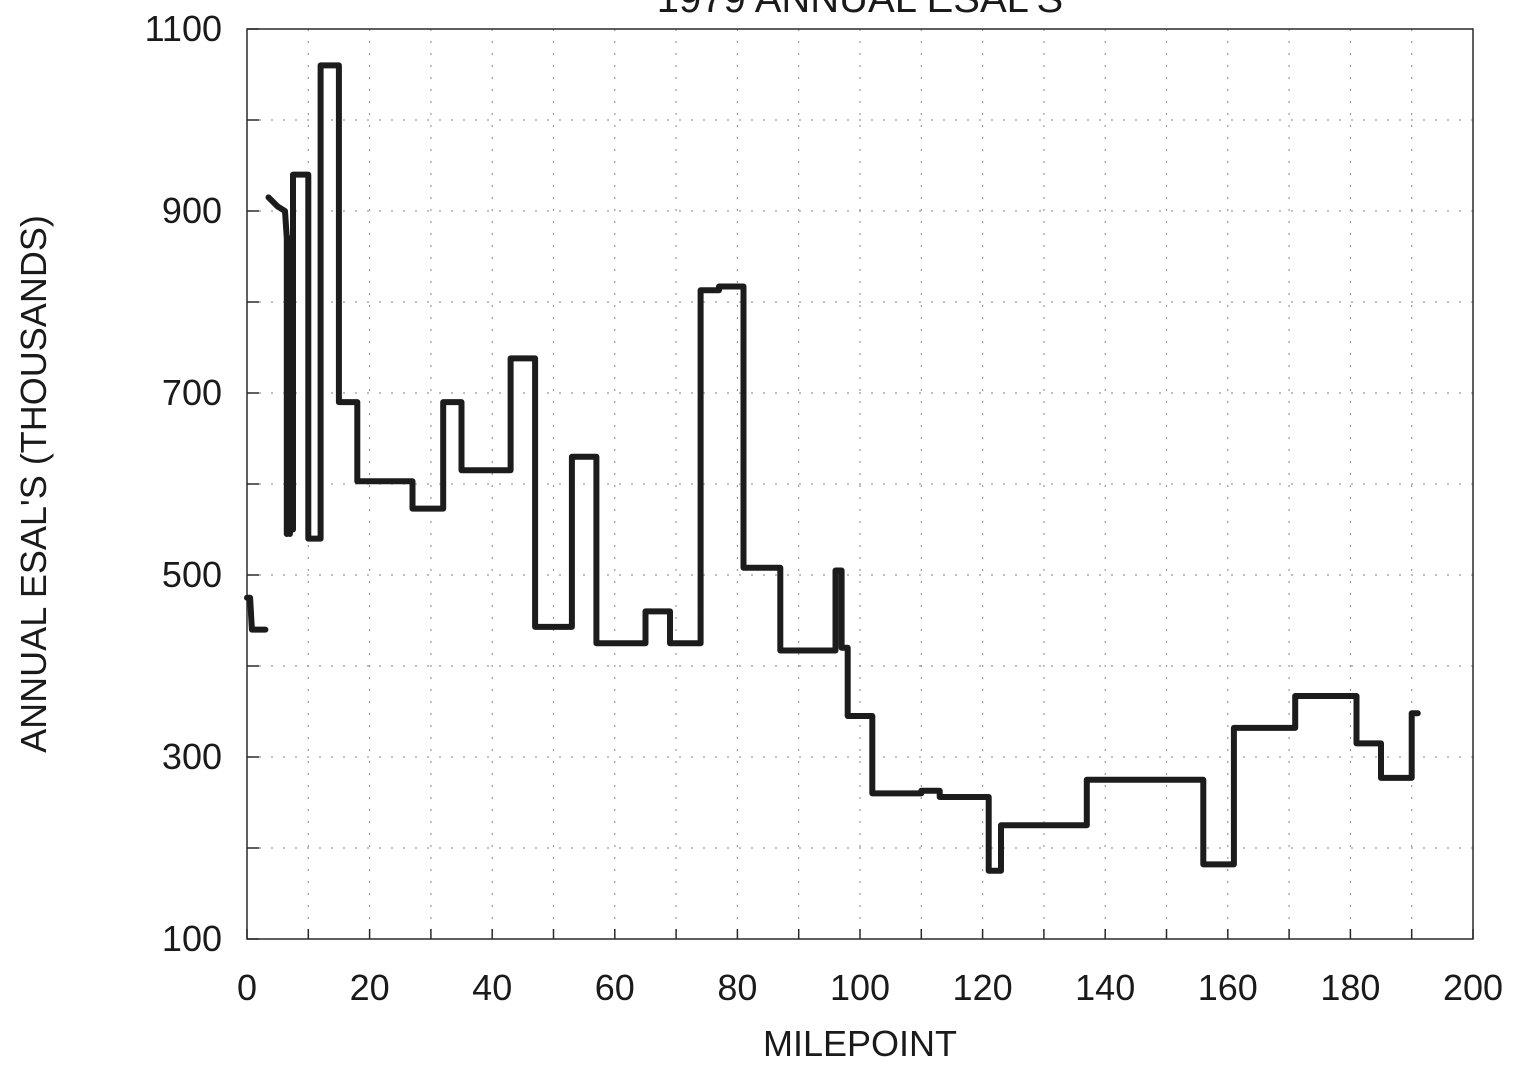  I want to click on x-tick-label: 160, so click(1228, 987).